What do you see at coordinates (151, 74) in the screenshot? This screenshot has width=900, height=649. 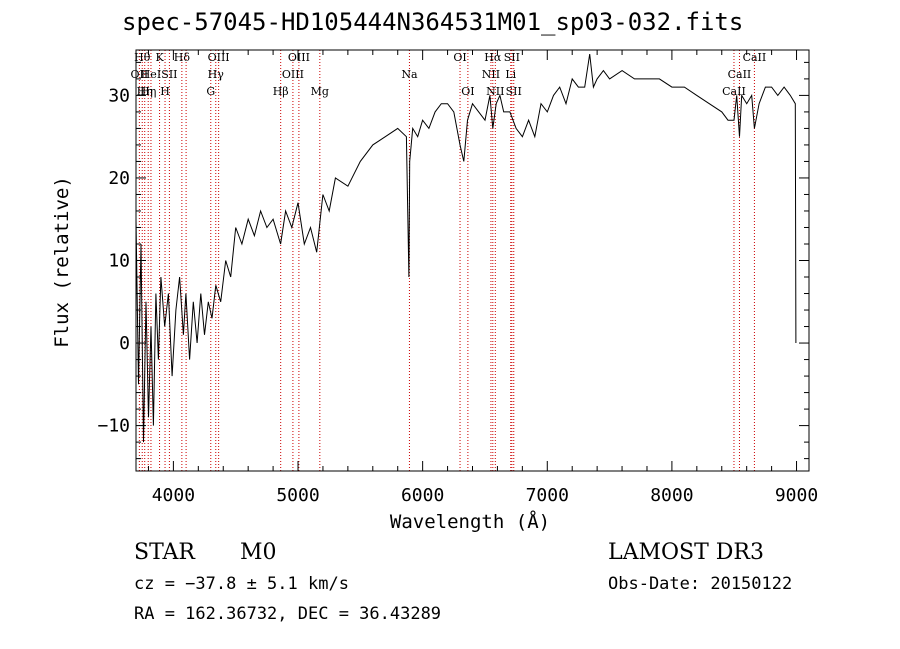 I see `line-label: HeI` at bounding box center [151, 74].